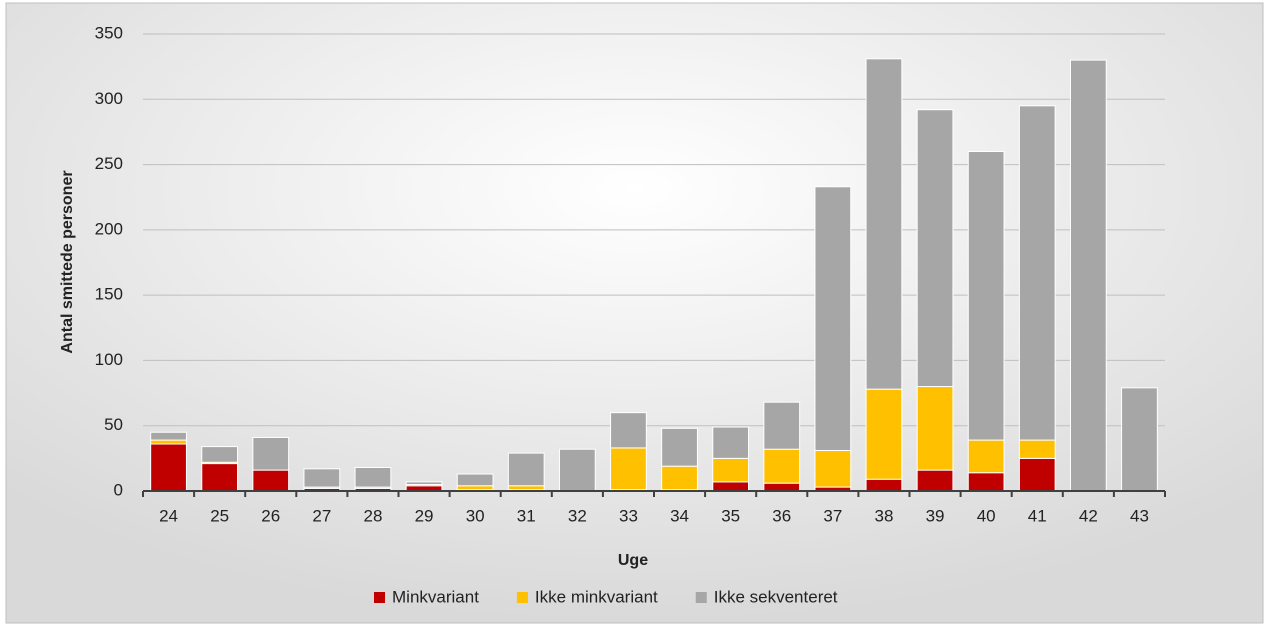  What do you see at coordinates (67, 261) in the screenshot?
I see `y-axis-title: Antal smittede personer` at bounding box center [67, 261].